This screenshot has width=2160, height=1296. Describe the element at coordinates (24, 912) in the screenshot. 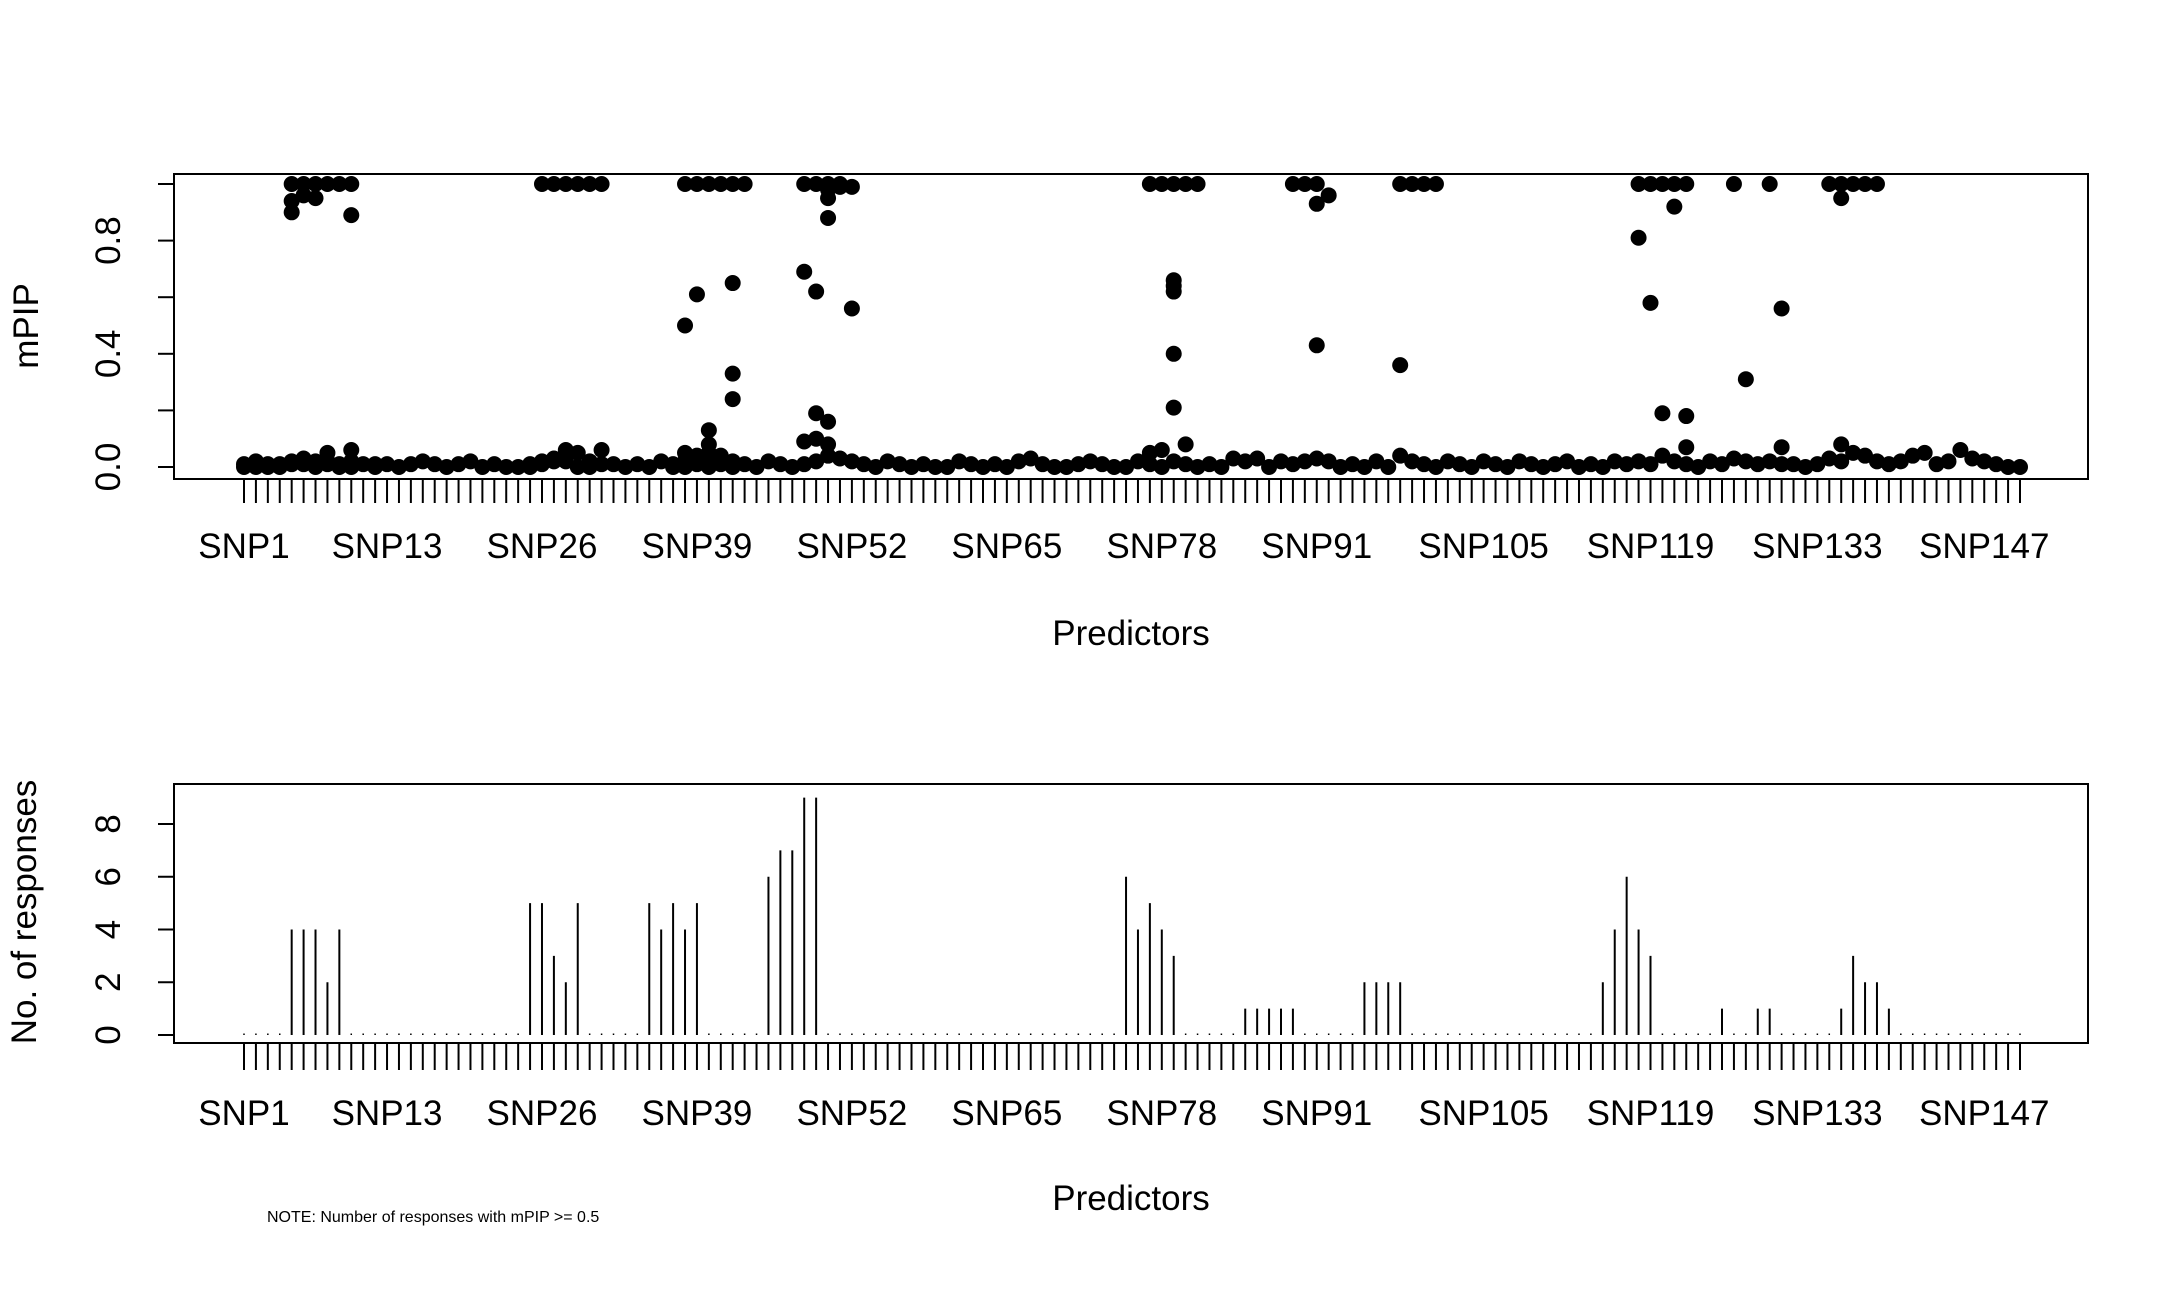

I see `count-y-axis-title: No. of responses` at that location.